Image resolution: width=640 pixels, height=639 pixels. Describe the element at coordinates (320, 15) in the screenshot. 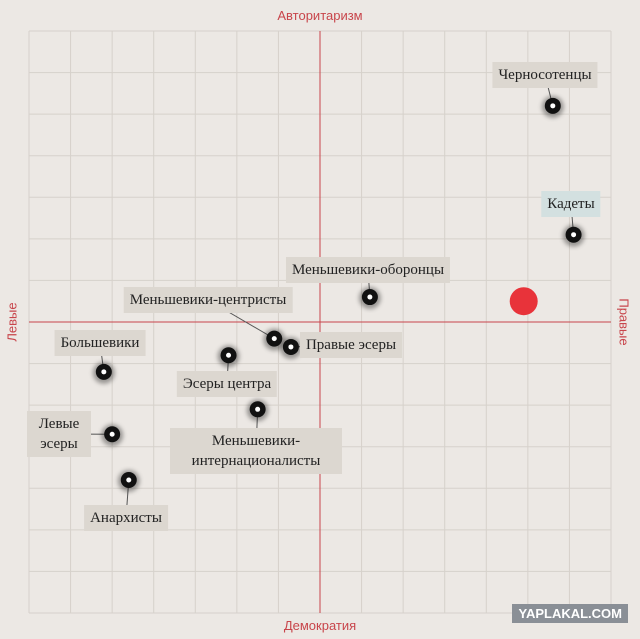

I see `axis-label-top: Авторитаризм` at that location.